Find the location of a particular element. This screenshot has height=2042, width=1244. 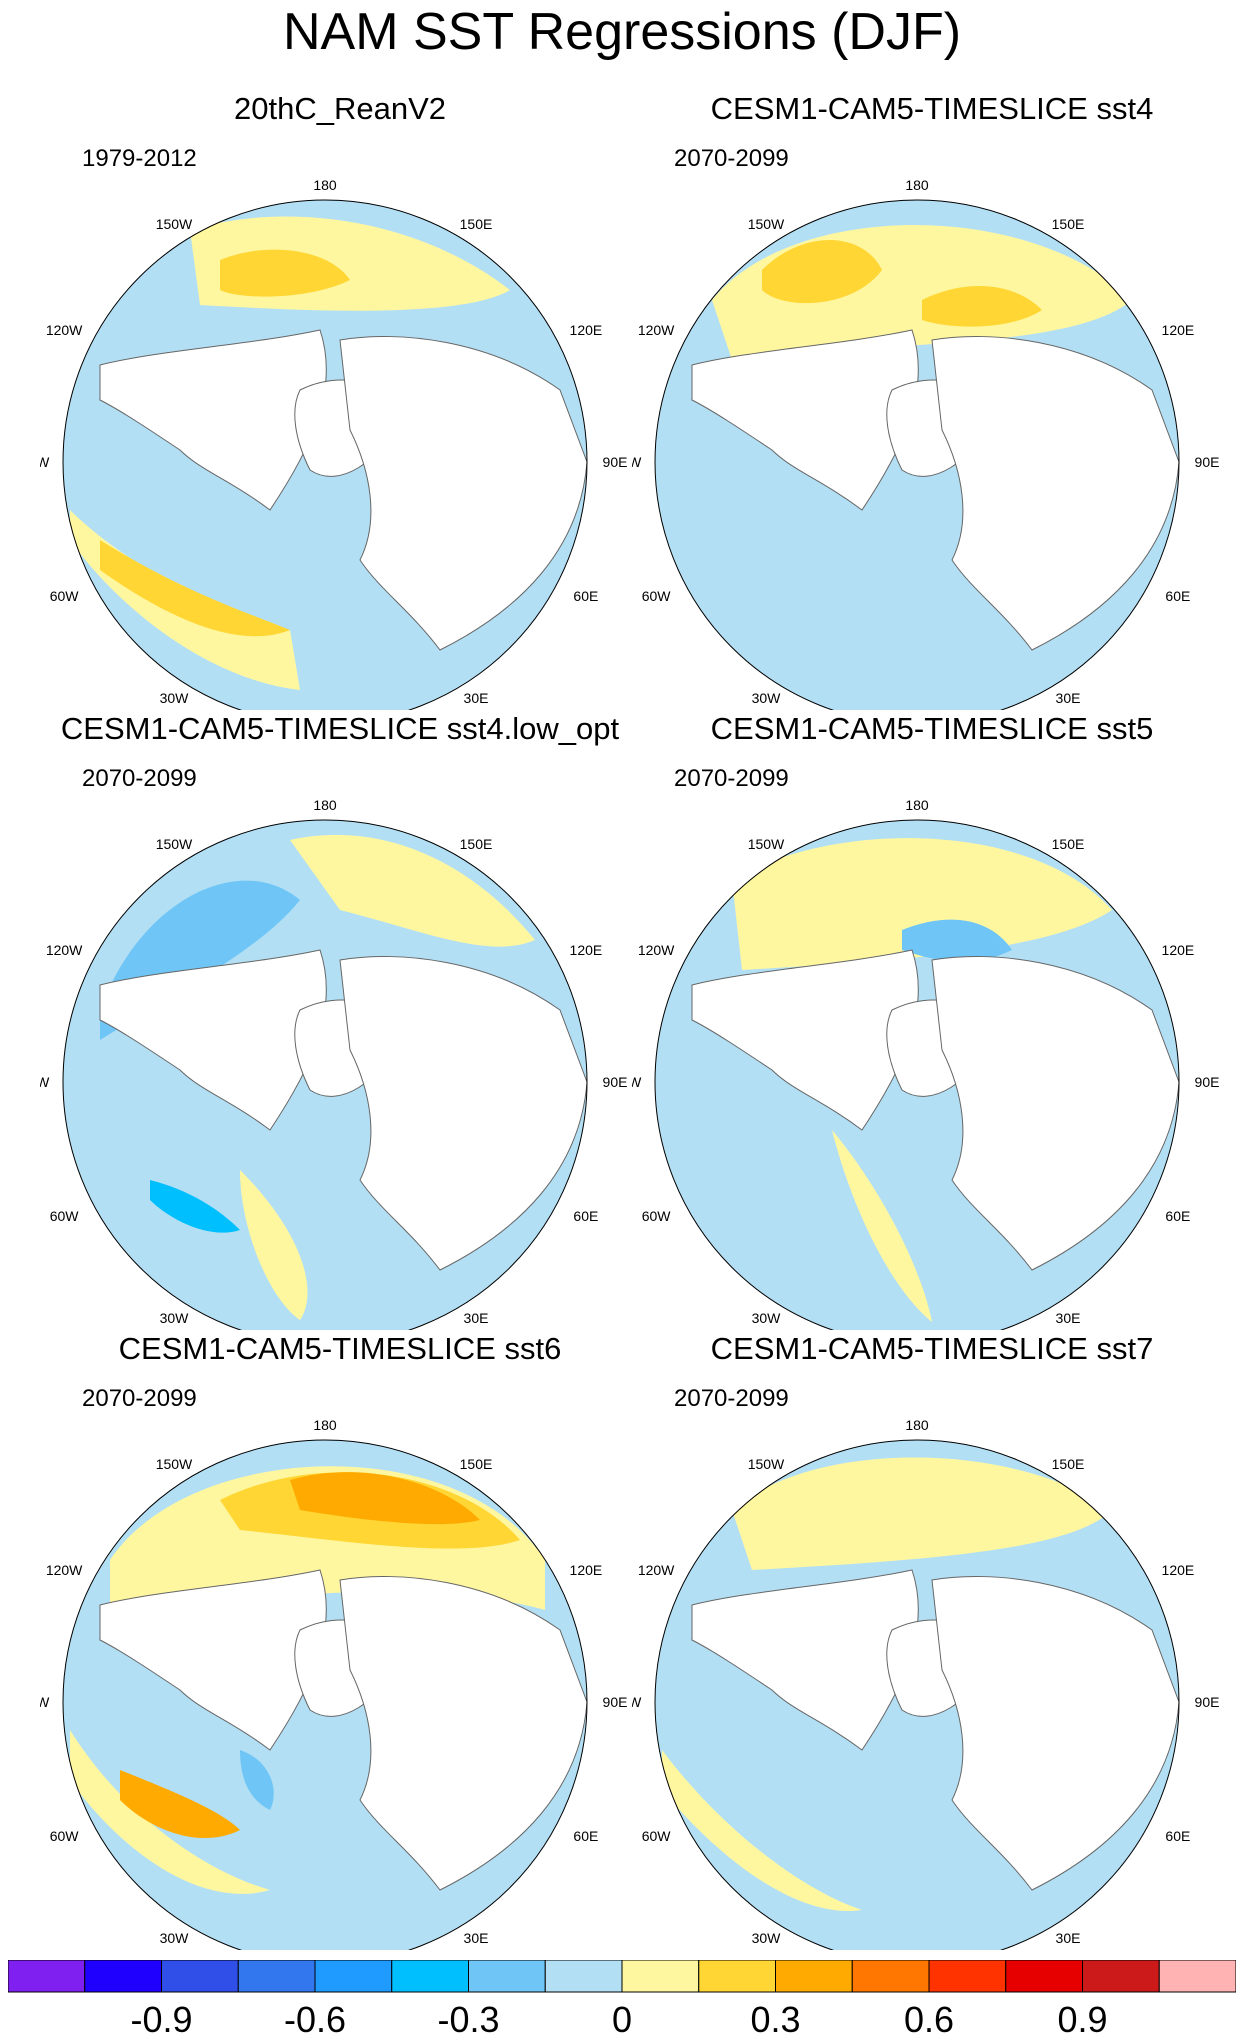

panel-title: CESM1-CAM5-TIMESLICE sst5 is located at coordinates (932, 728).